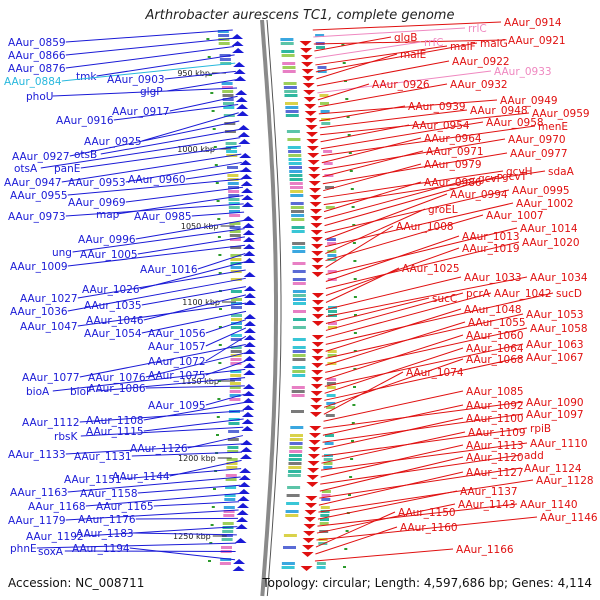 The width and height of the screenshot is (600, 600). What do you see at coordinates (559, 329) in the screenshot?
I see `right-strand-gene-label: AAur_1058` at bounding box center [559, 329].